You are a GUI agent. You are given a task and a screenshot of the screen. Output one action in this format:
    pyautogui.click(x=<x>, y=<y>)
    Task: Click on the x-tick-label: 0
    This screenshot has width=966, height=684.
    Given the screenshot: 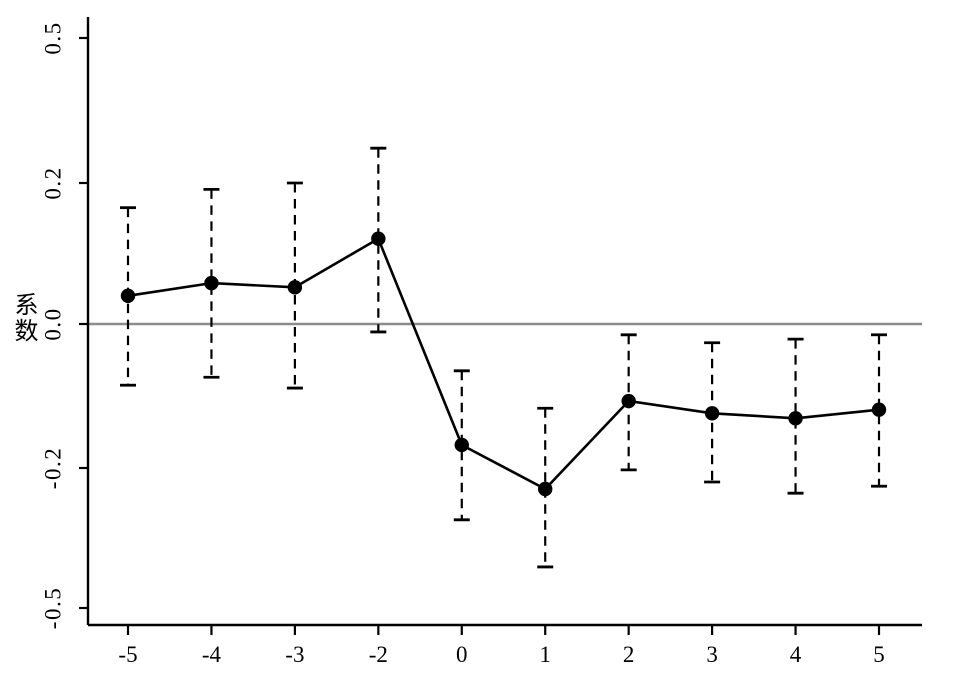 What is the action you would take?
    pyautogui.click(x=462, y=654)
    